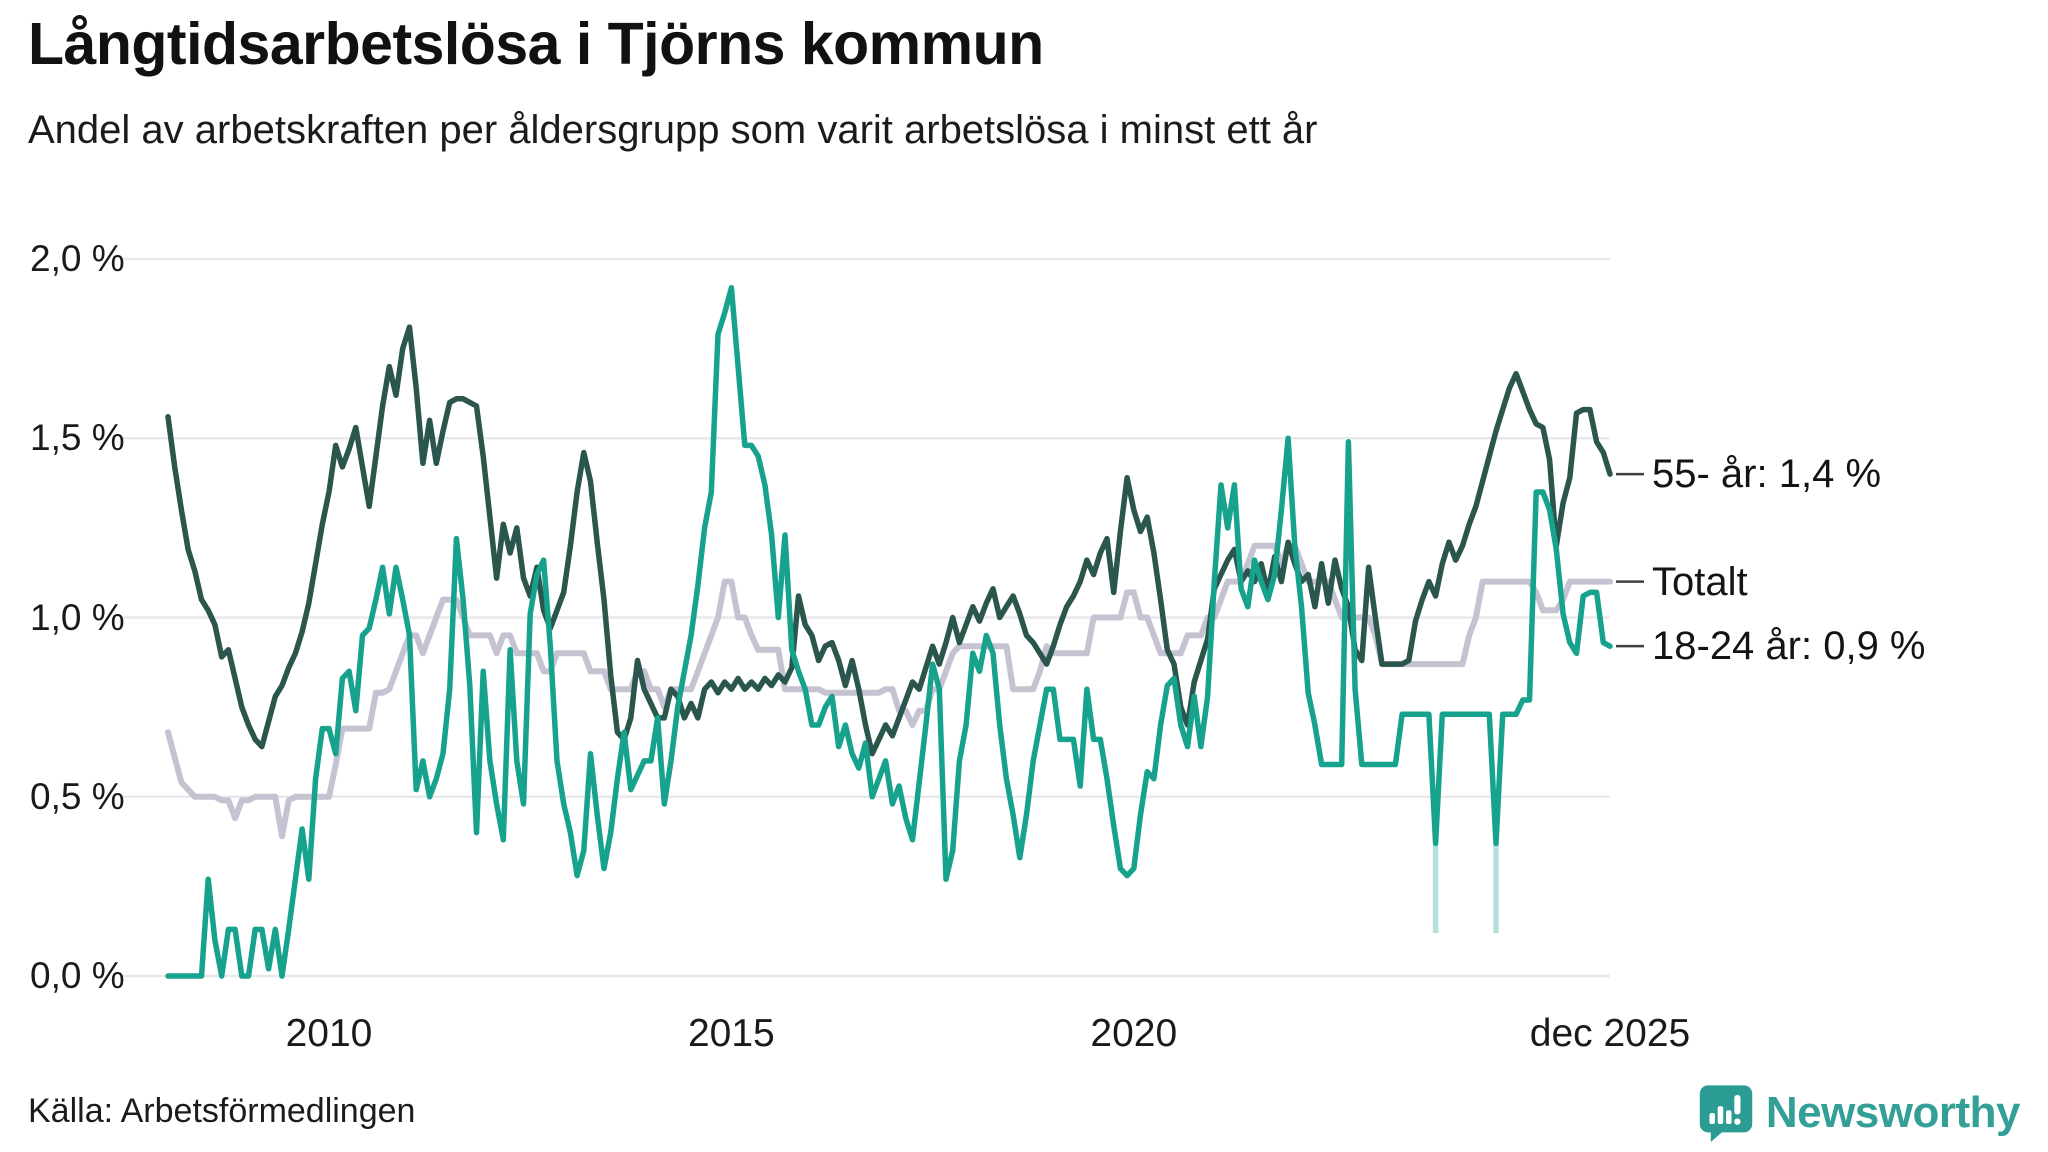 This screenshot has width=2048, height=1152. What do you see at coordinates (77, 617) in the screenshot?
I see `y-axis-tick-label: 1,0 %` at bounding box center [77, 617].